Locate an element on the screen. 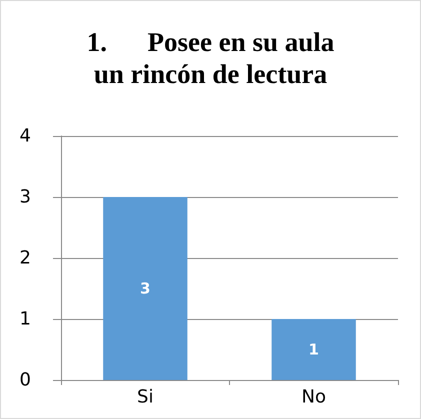 This screenshot has width=421, height=419. chart-title: 1. Posee en su aula un rincón de lectura is located at coordinates (210, 58).